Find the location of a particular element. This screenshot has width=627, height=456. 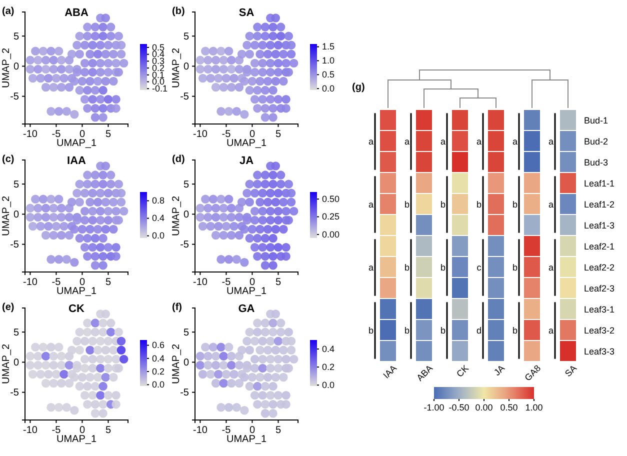

annotation: d is located at coordinates (479, 331).